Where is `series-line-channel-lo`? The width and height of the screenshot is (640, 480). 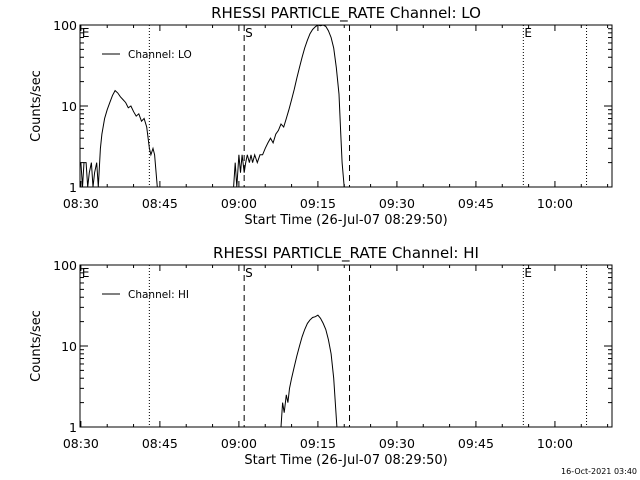
series-line-channel-lo is located at coordinates (212, 106).